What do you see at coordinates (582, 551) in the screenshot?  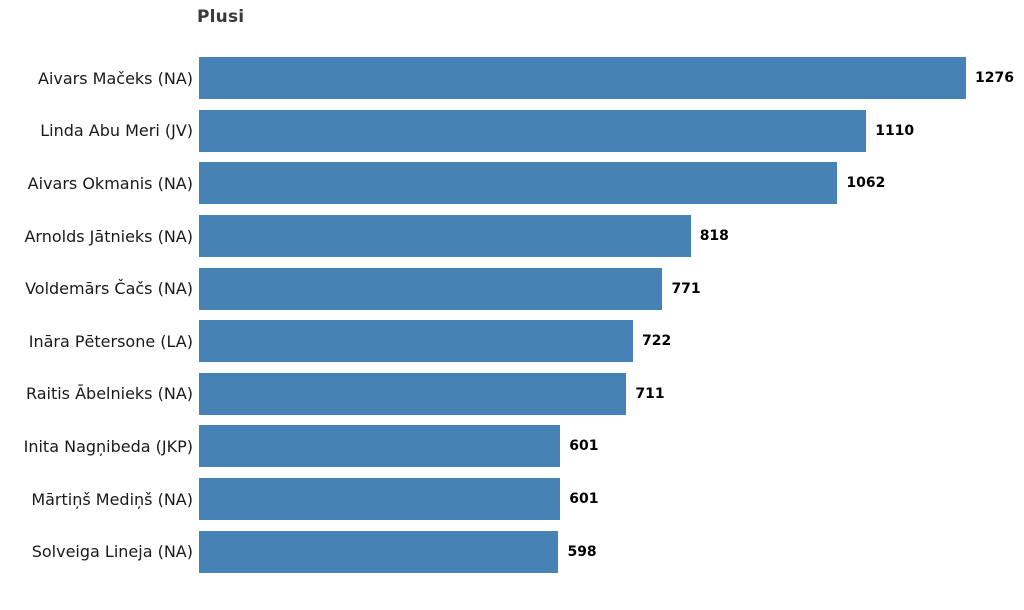 I see `value-label: 598` at bounding box center [582, 551].